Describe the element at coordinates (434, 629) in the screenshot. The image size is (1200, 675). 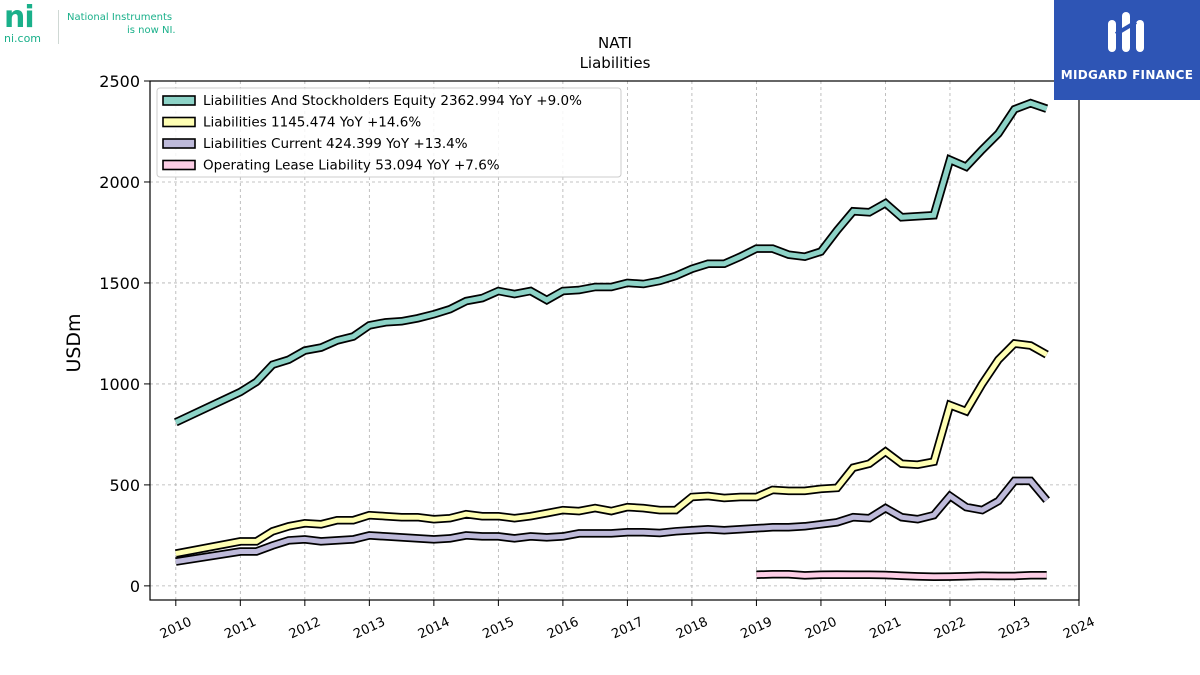
I see `x-tick-label: 2014` at that location.